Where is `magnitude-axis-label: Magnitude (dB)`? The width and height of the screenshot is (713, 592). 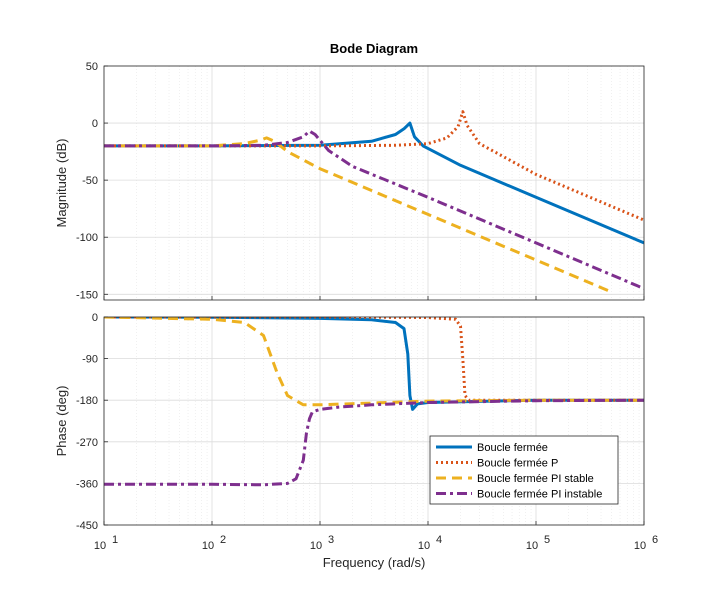
magnitude-axis-label: Magnitude (dB) is located at coordinates (61, 183).